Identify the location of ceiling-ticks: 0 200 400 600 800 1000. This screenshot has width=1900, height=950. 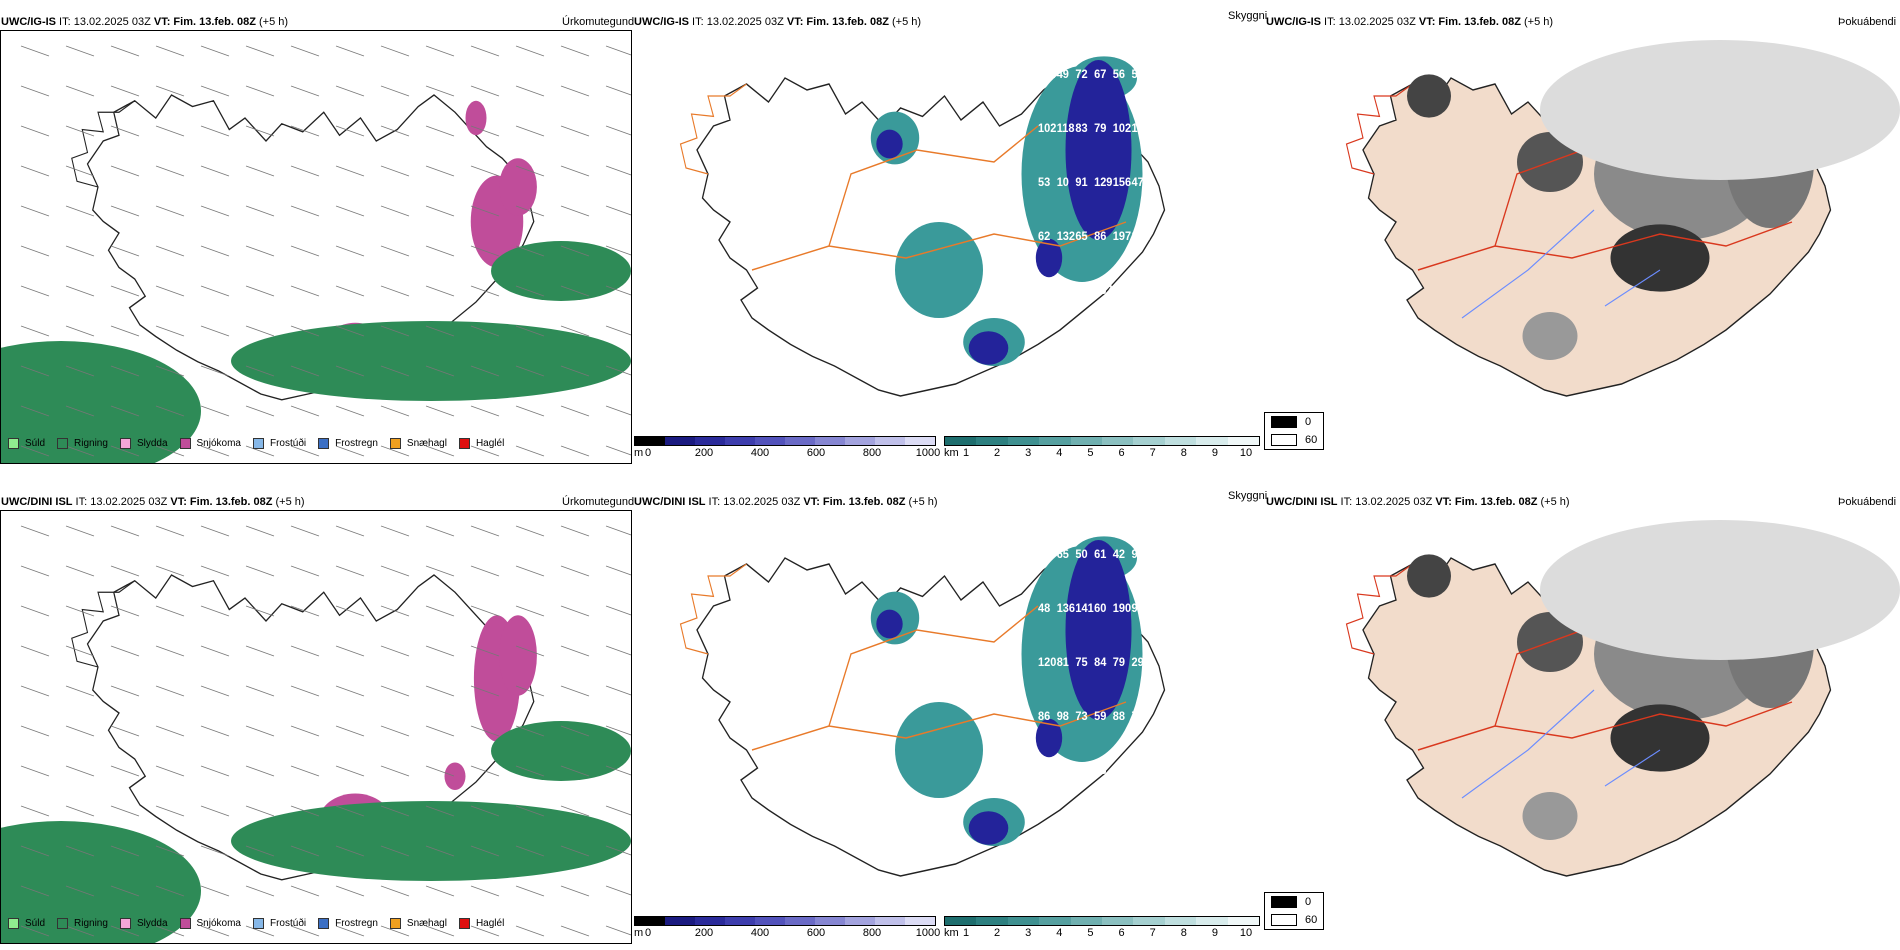
(792, 934).